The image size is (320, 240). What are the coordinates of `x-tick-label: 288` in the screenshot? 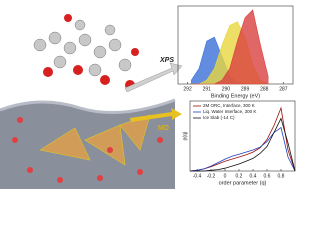 It's located at (264, 89).